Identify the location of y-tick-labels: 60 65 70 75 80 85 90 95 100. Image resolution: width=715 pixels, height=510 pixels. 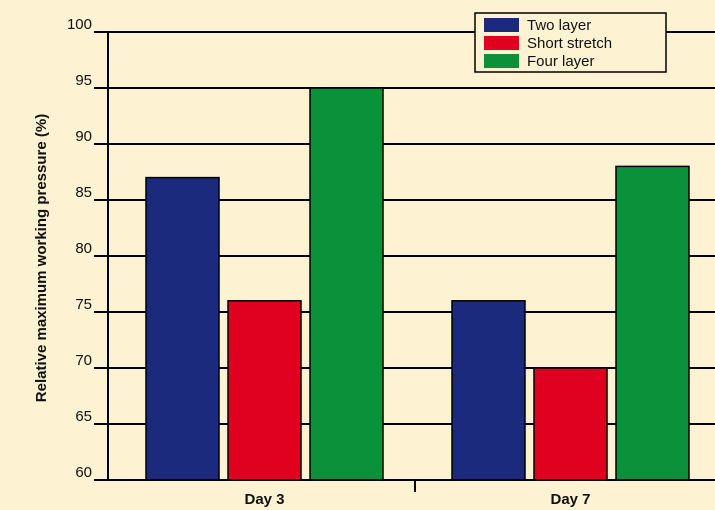
(79, 248).